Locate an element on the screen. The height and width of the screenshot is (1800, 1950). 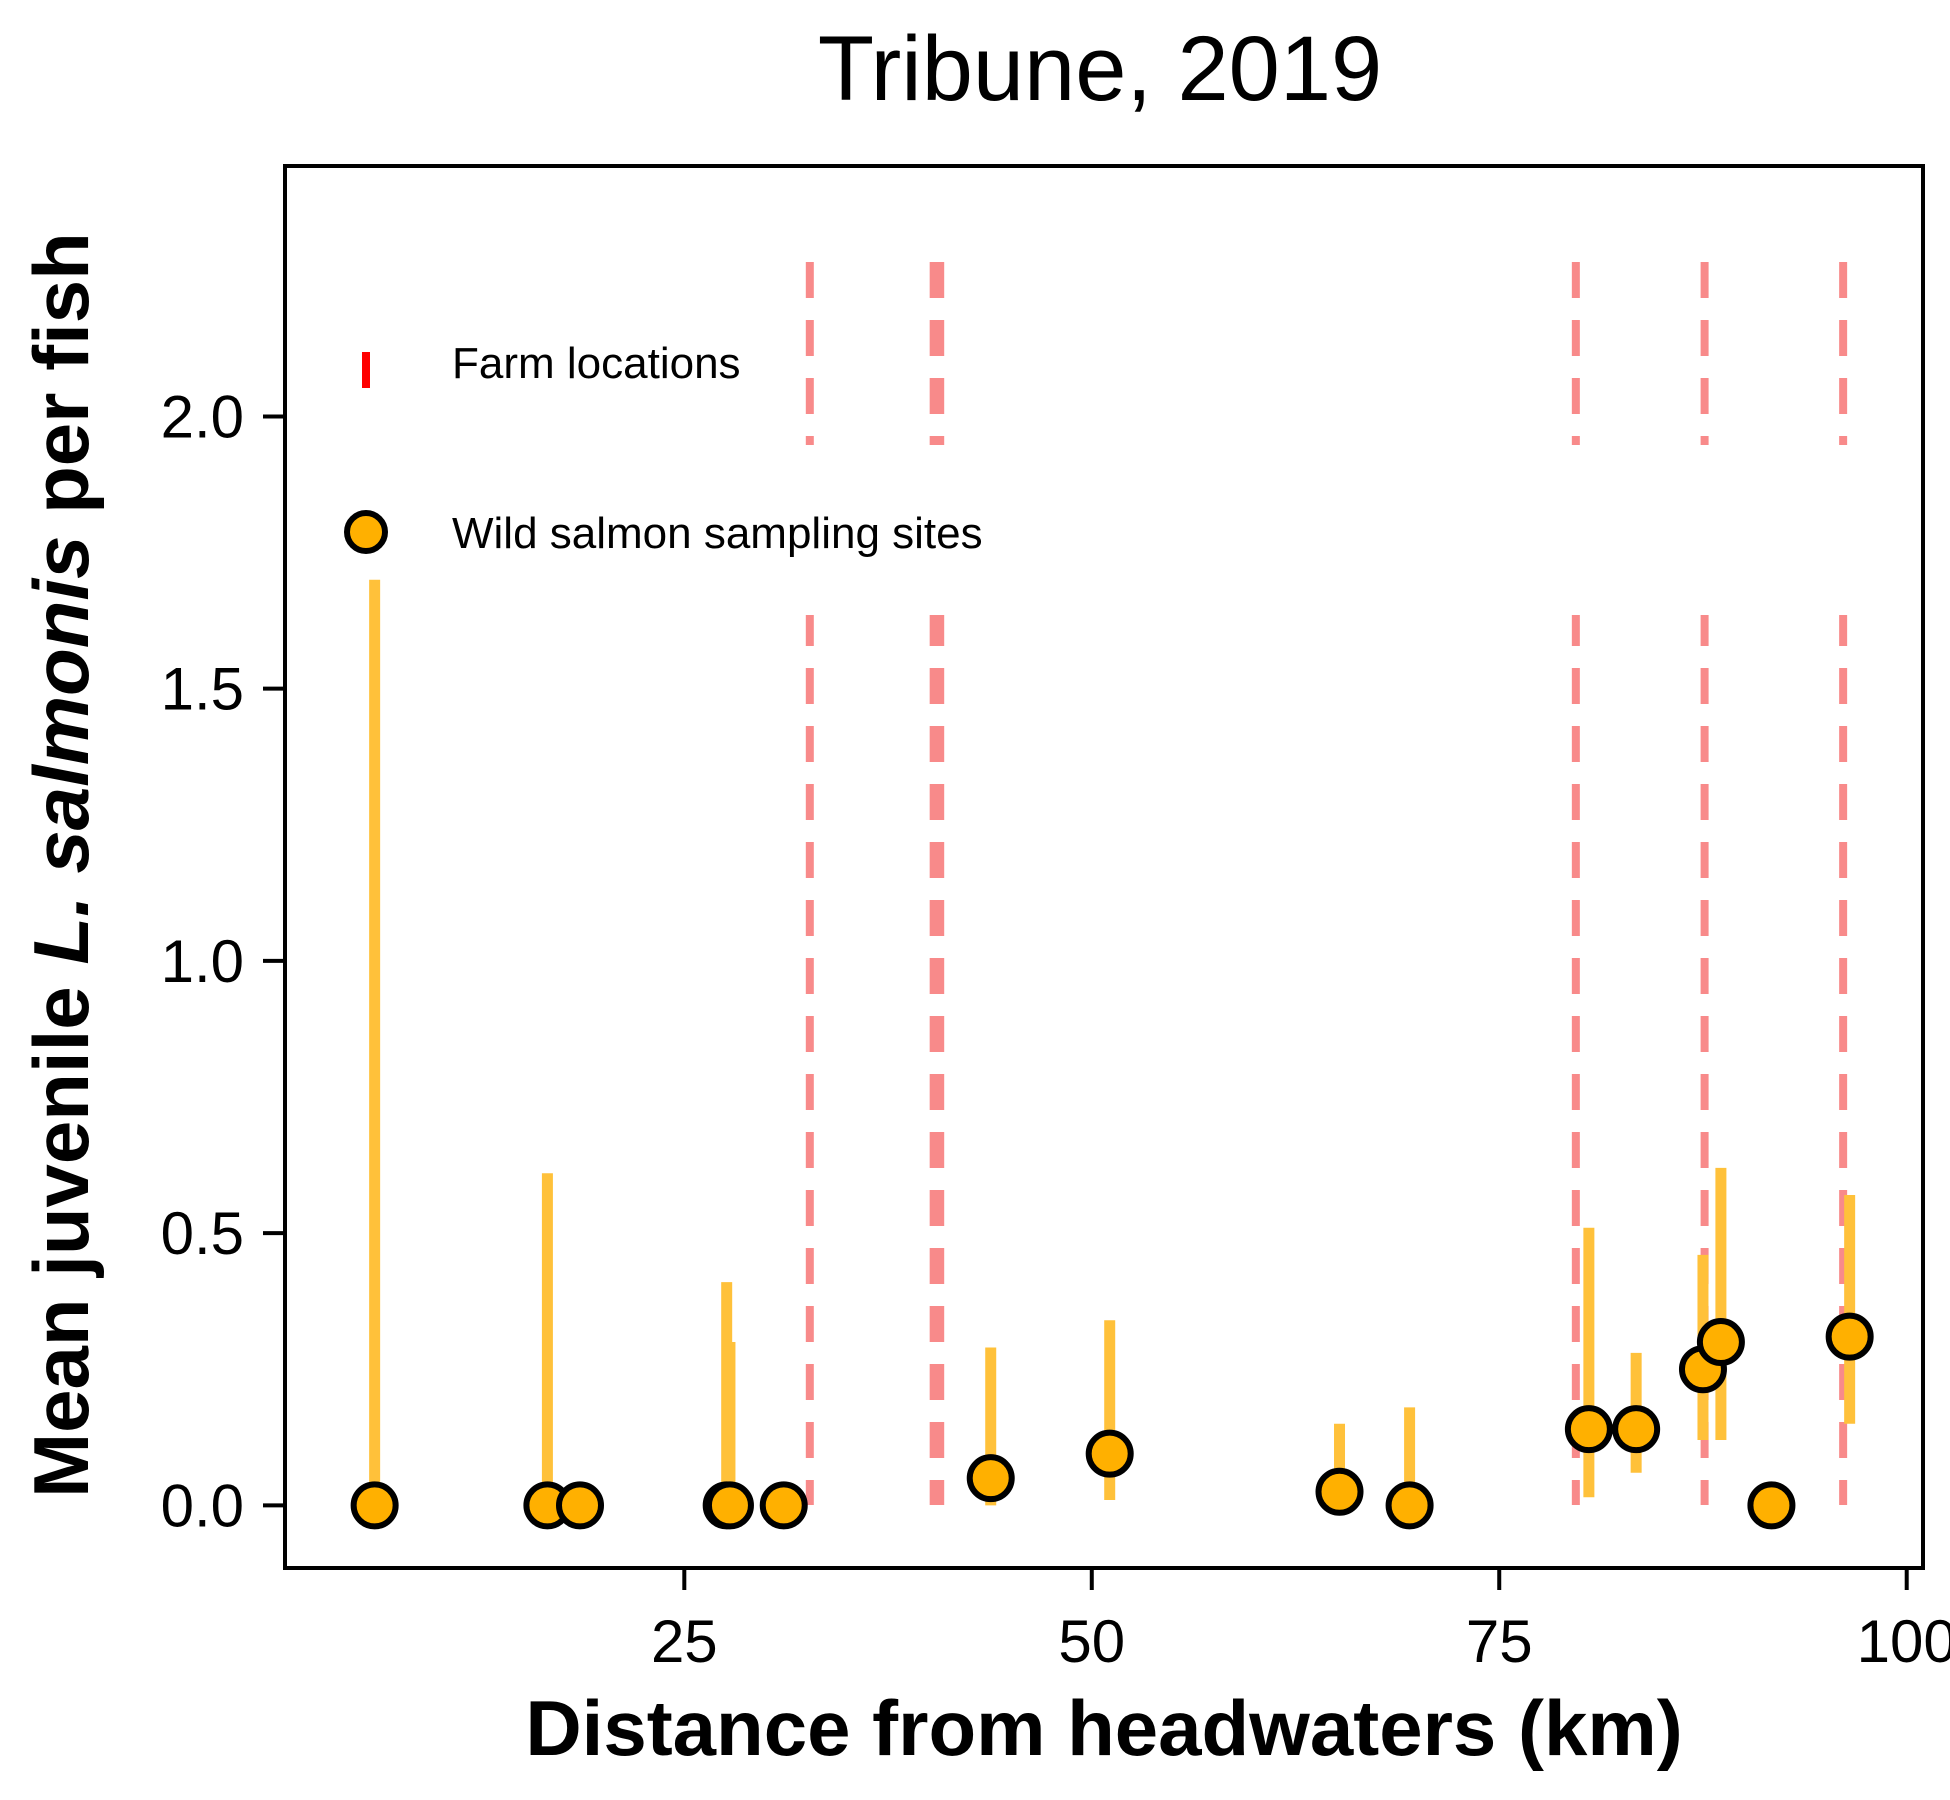
chart-title: Tribune, 2019 is located at coordinates (1100, 69).